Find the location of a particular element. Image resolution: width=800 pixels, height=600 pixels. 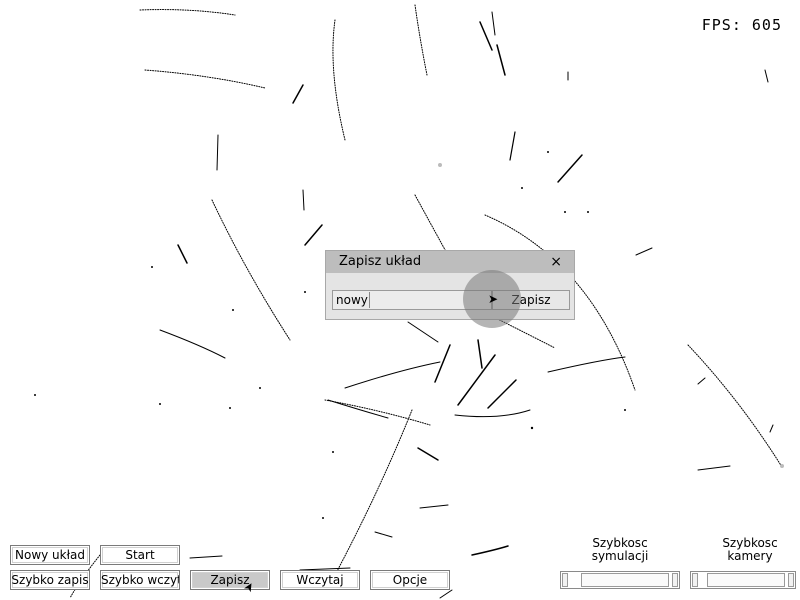

quick-save-button: Szybko zapis is located at coordinates (50, 580).